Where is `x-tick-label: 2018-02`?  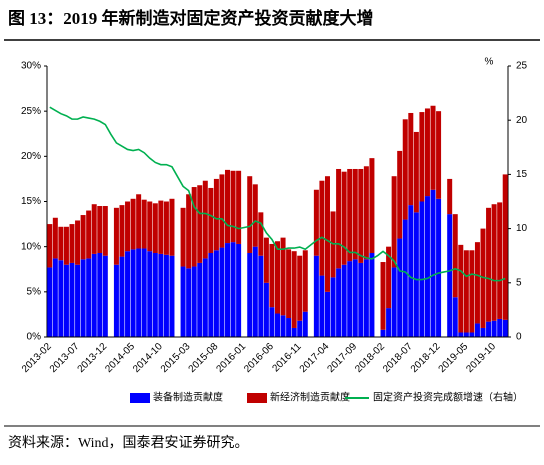 x-tick-label: 2018-02 is located at coordinates (370, 358).